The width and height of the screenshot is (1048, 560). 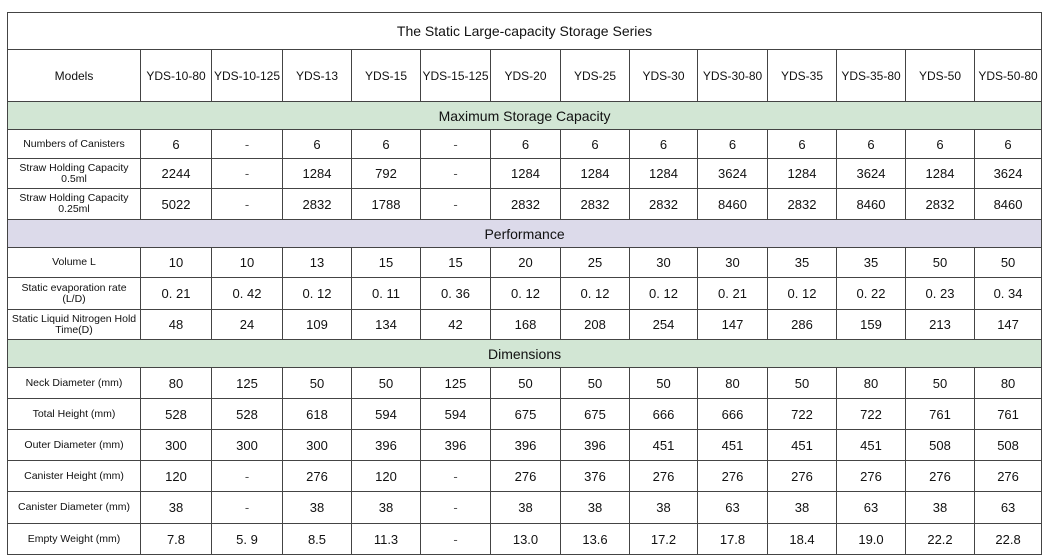 I want to click on model-header: YDS-15, so click(x=386, y=75).